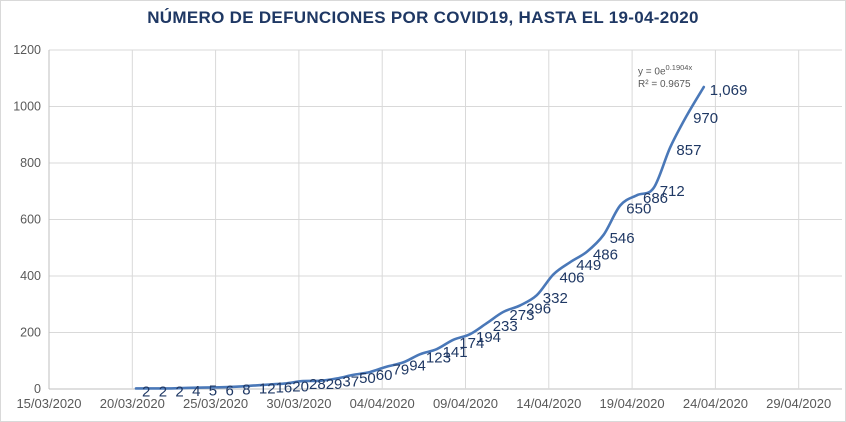 This screenshot has height=422, width=846. Describe the element at coordinates (572, 277) in the screenshot. I see `data-point-label: 406` at that location.